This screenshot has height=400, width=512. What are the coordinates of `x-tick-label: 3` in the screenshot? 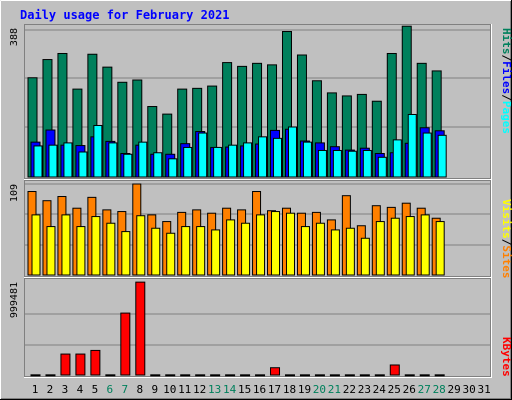 It's located at (65, 389).